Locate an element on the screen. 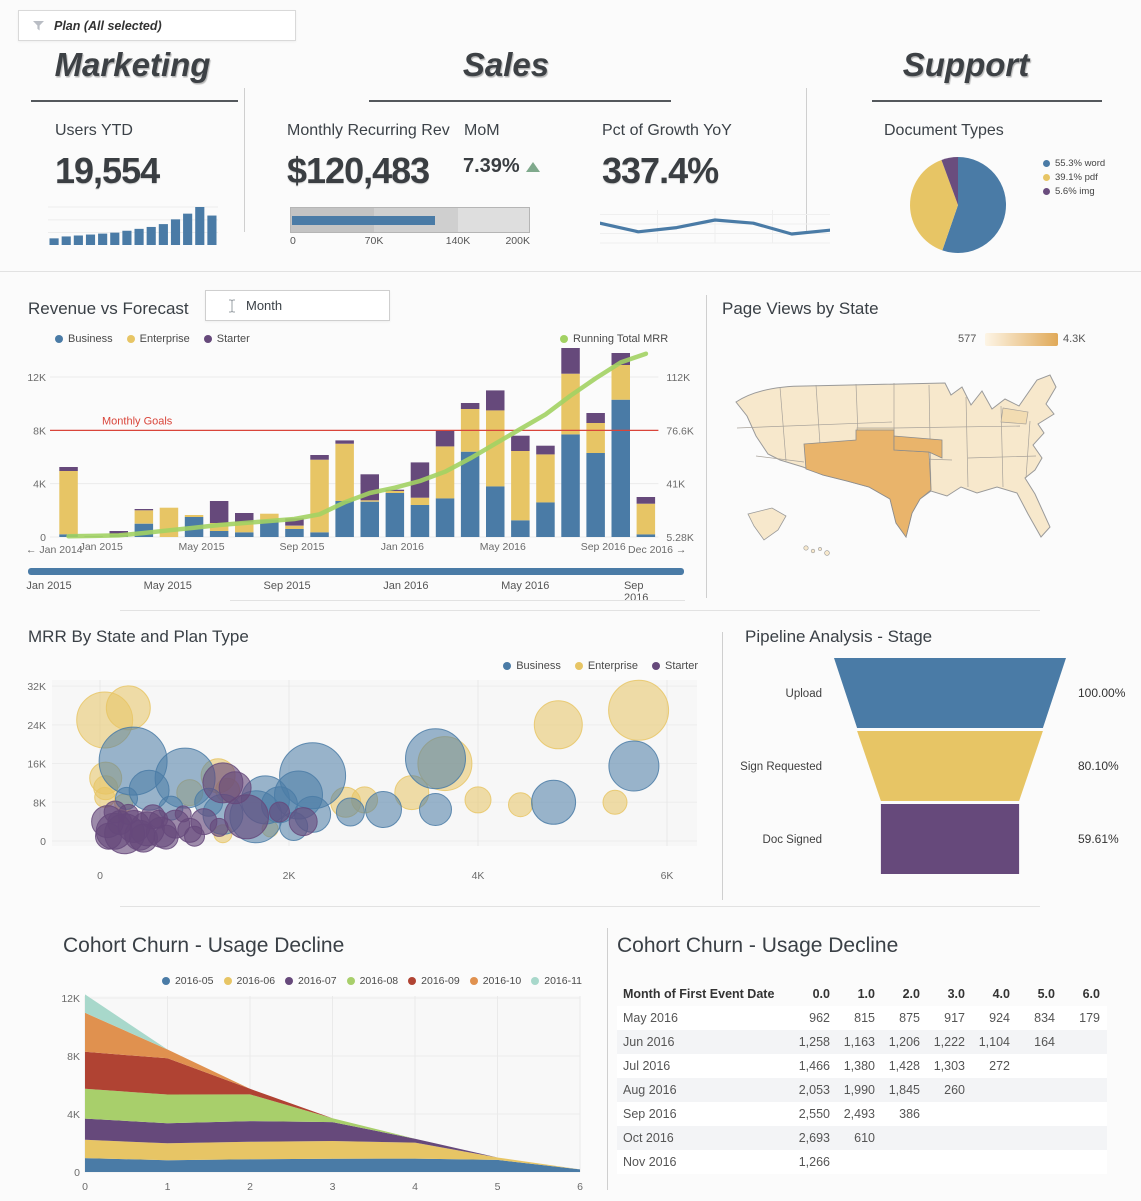  svg-text: 1 is located at coordinates (168, 1187).